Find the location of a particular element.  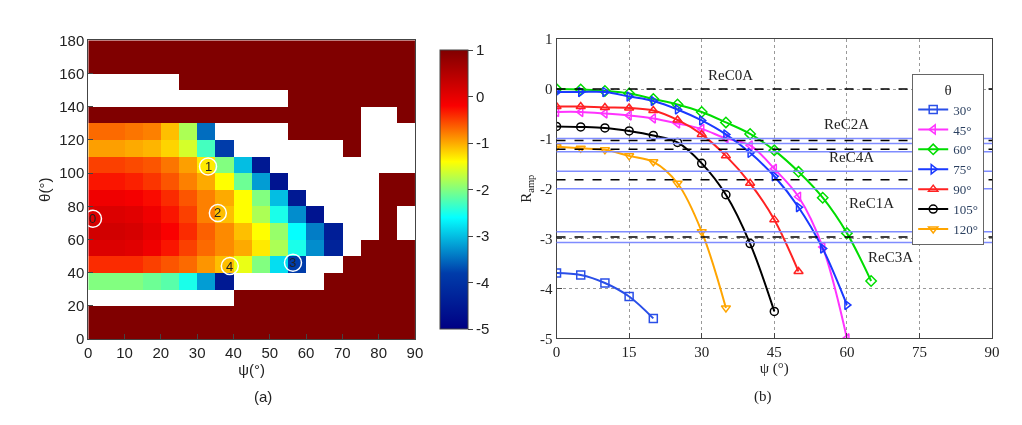

annotation: ReC3A is located at coordinates (891, 257).